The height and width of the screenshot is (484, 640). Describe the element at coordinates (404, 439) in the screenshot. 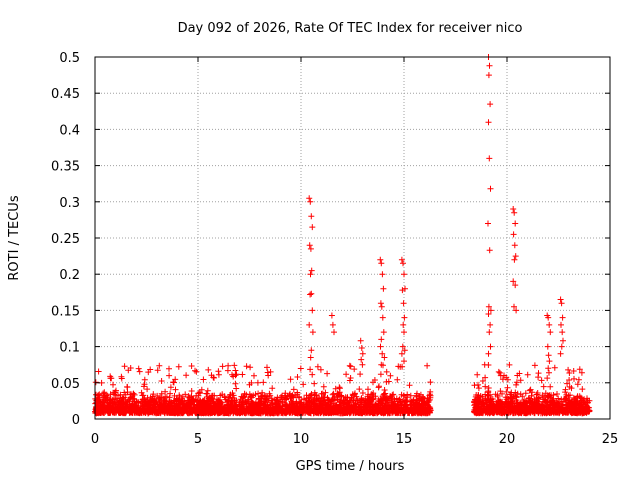

I see `x-tick-label: 15` at that location.